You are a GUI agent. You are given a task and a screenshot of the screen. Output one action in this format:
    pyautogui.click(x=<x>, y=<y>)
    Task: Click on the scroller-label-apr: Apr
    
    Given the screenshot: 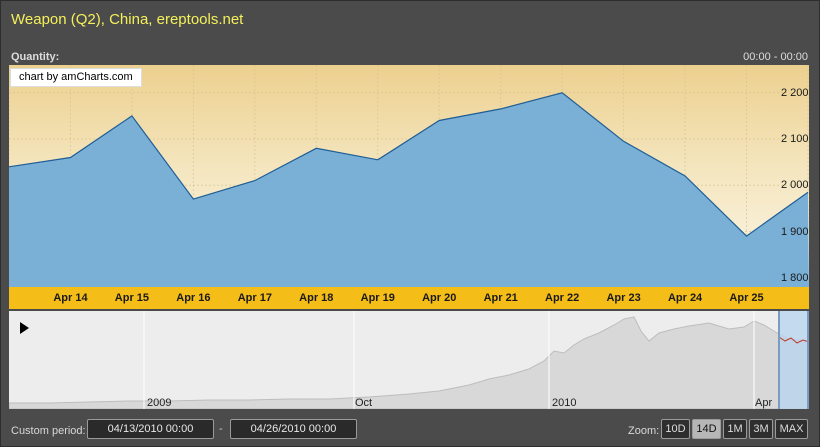 What is the action you would take?
    pyautogui.click(x=764, y=403)
    